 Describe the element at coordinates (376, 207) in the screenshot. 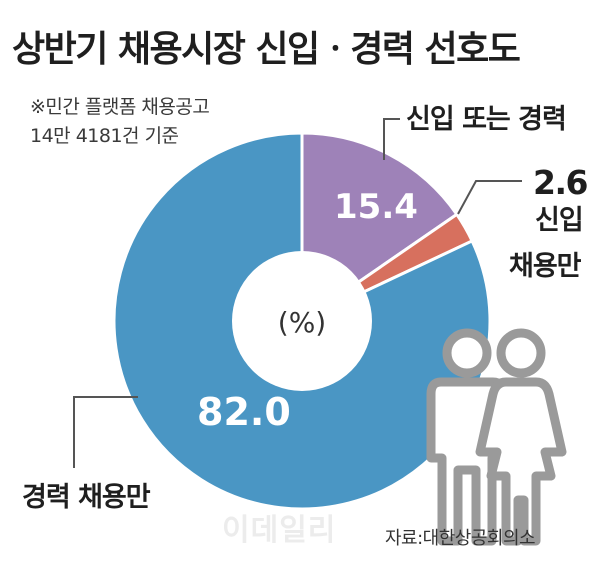

I see `value-label-new-or-exp: 15.4` at that location.